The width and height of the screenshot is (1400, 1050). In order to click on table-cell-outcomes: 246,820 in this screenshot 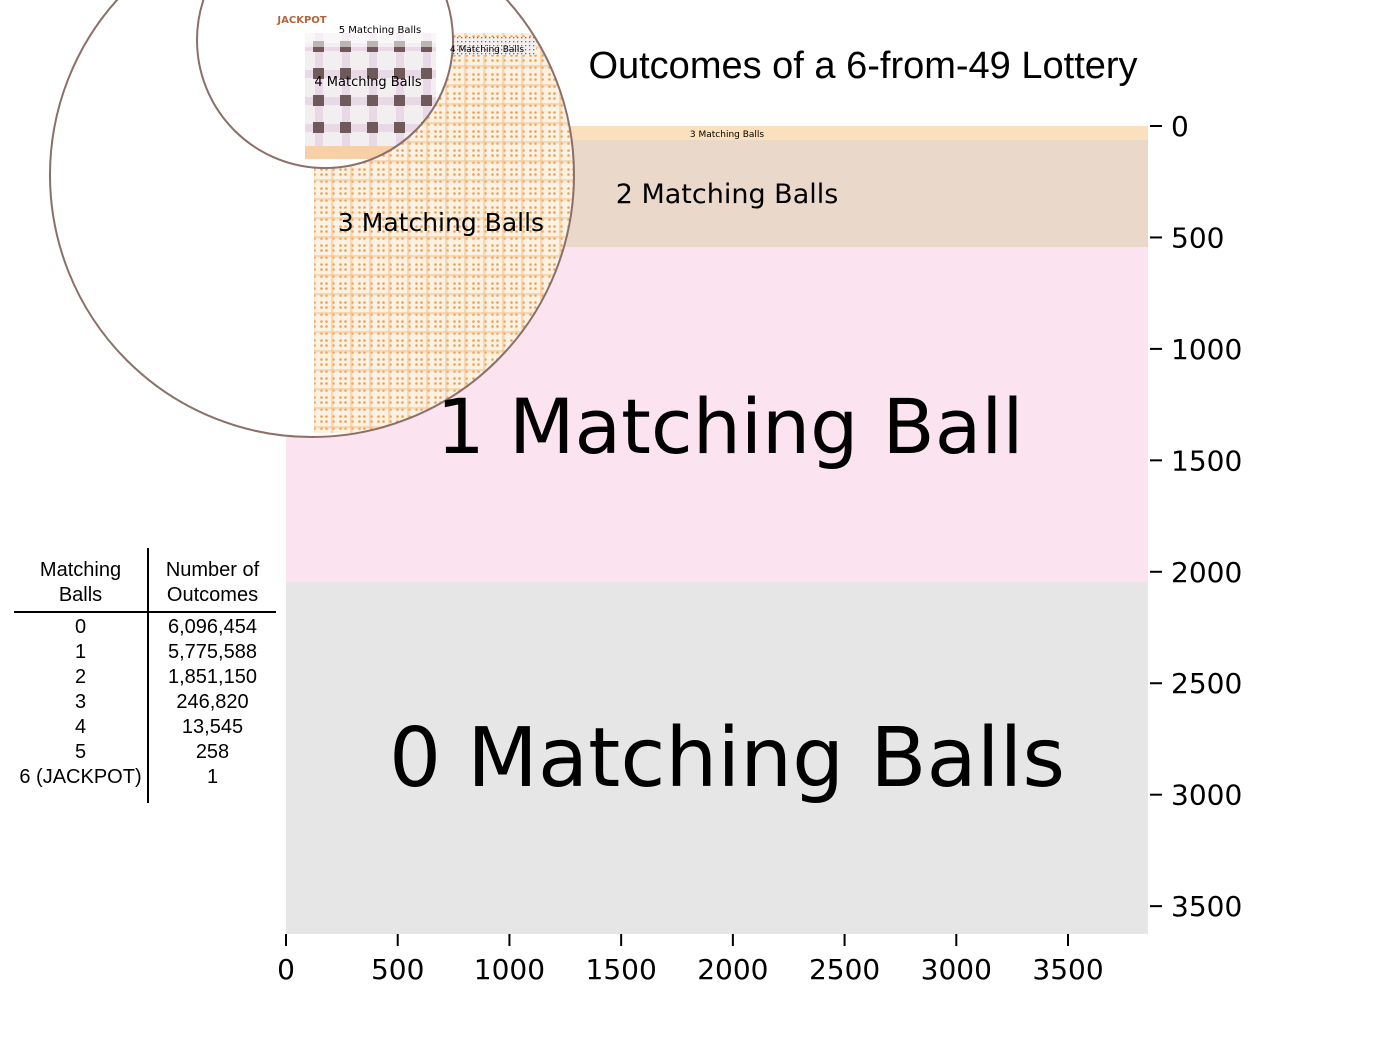, I will do `click(212, 702)`.